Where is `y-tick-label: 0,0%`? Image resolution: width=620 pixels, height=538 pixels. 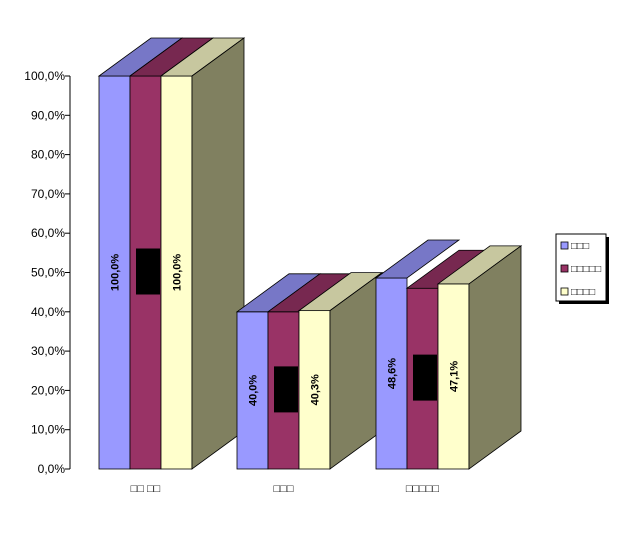
y-tick-label: 0,0% is located at coordinates (52, 469).